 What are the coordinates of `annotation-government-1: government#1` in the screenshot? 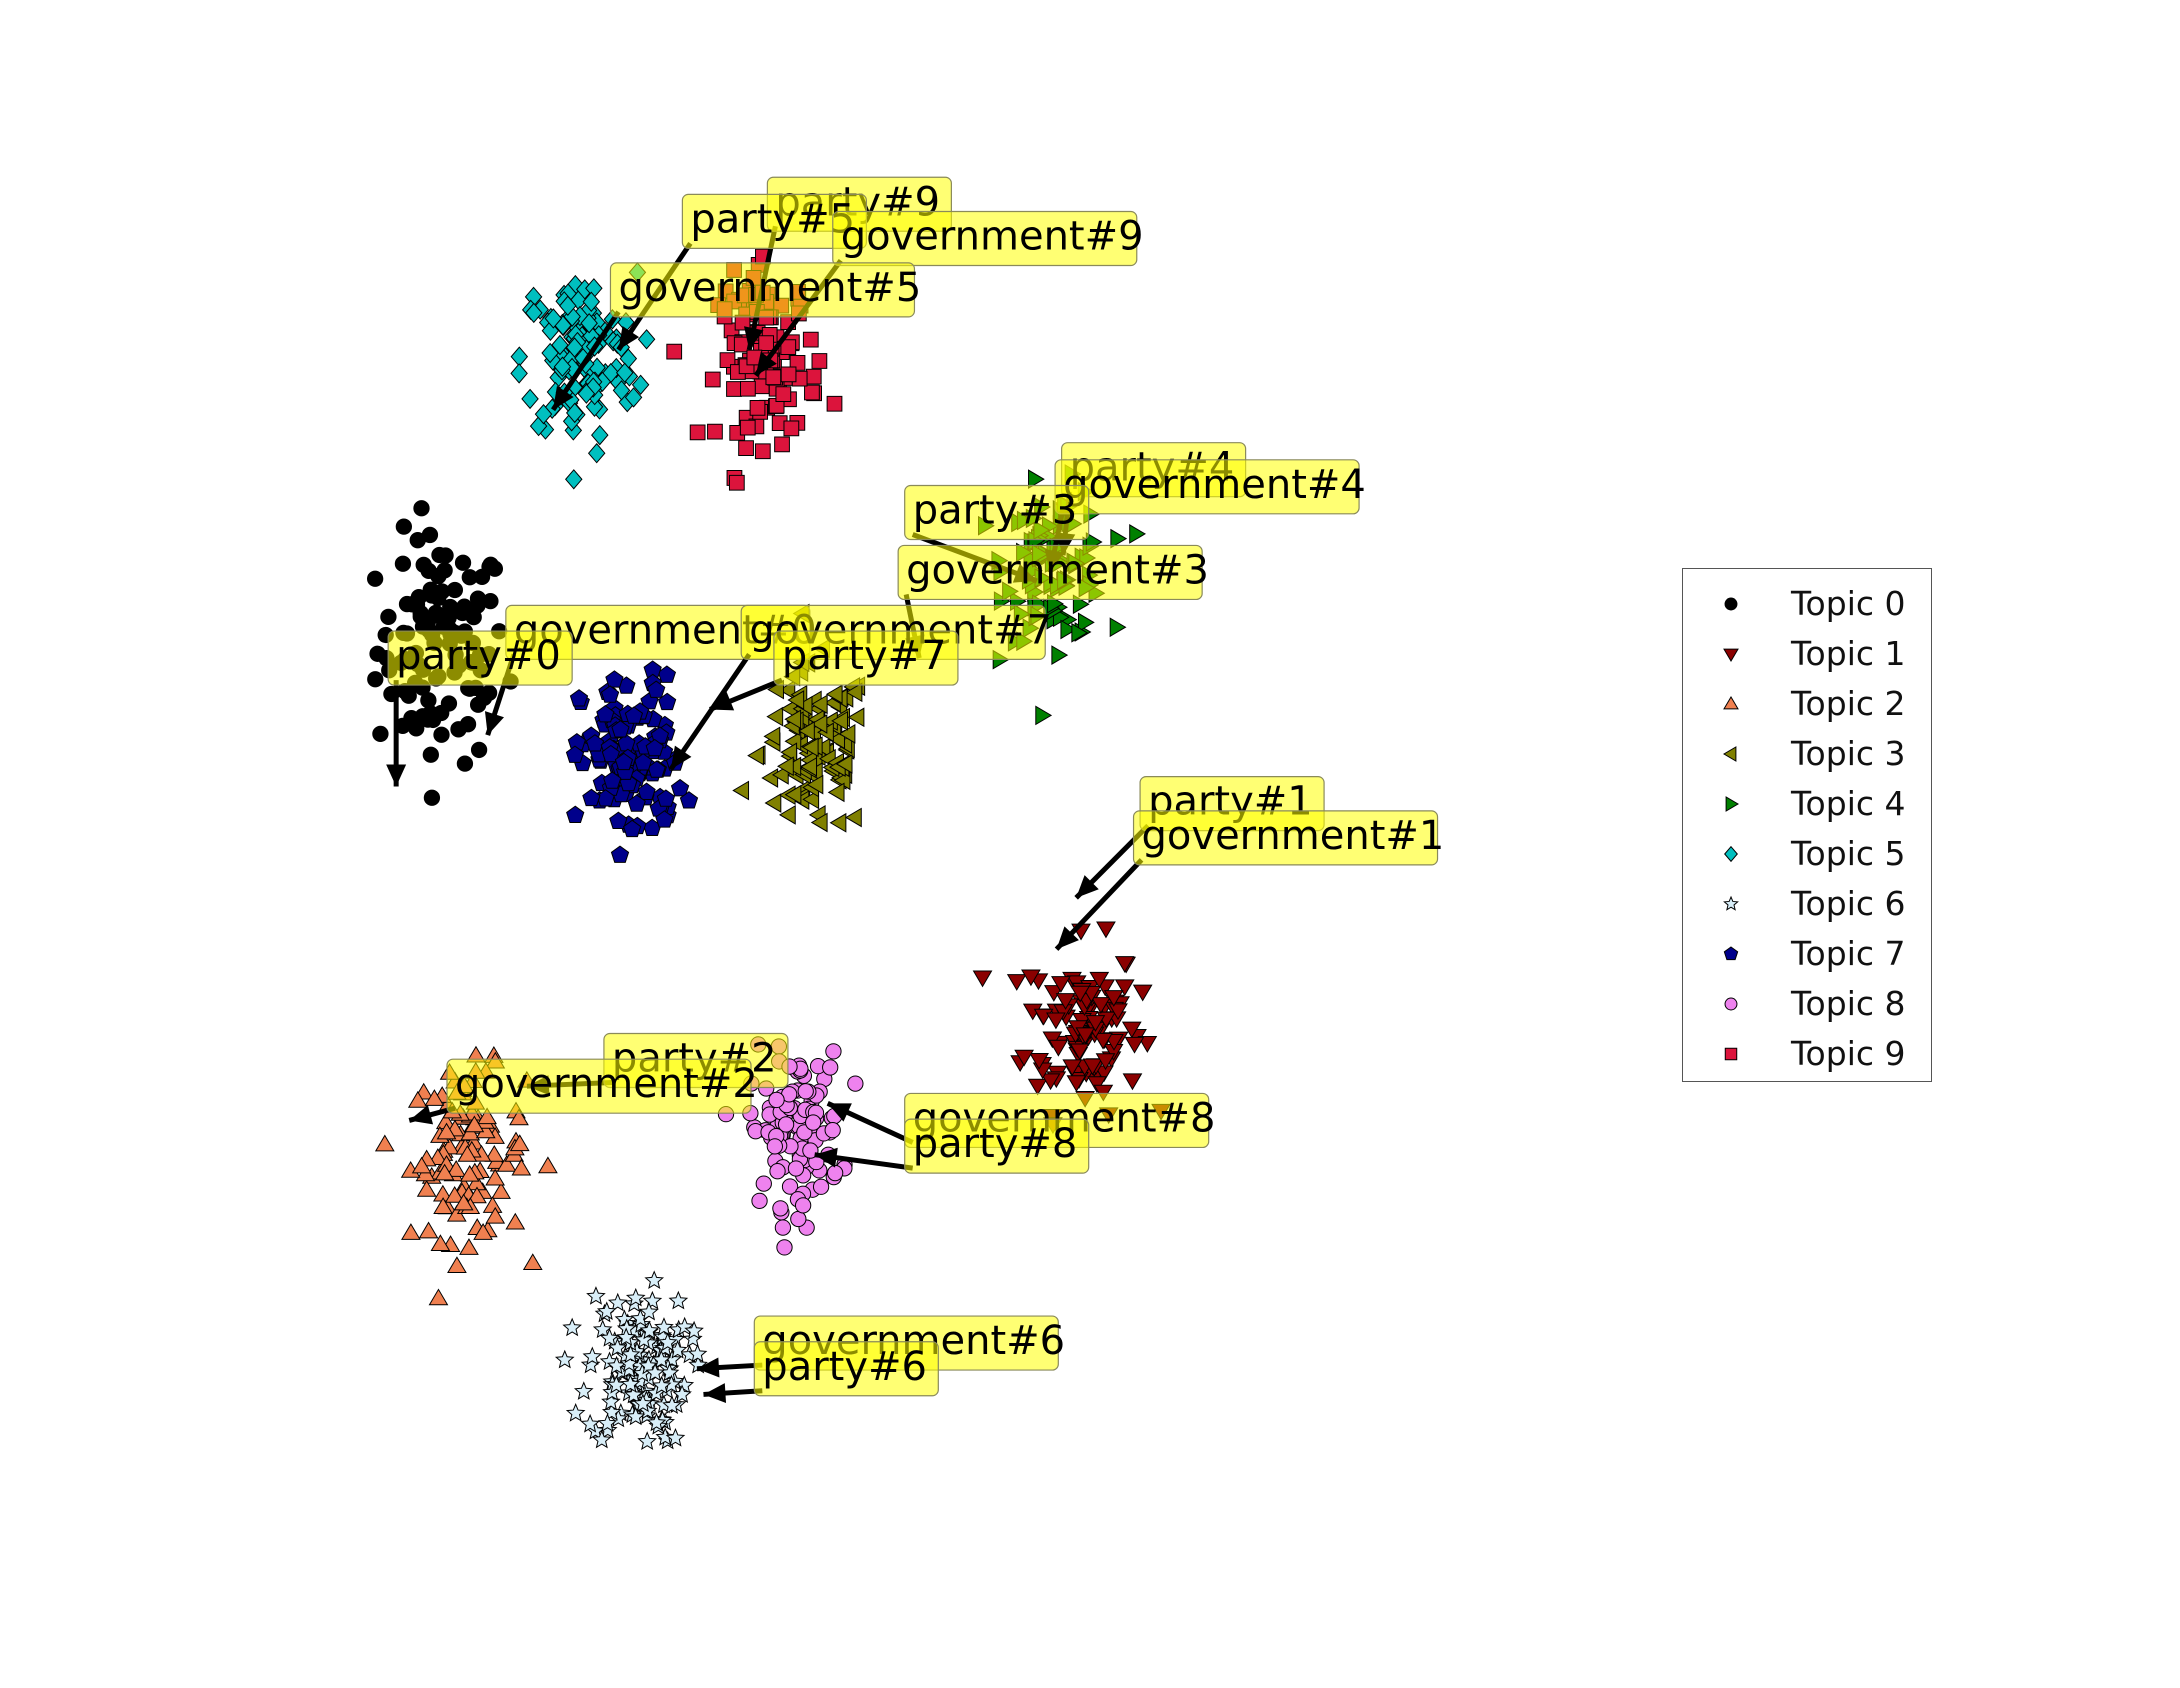 It's located at (1249, 880).